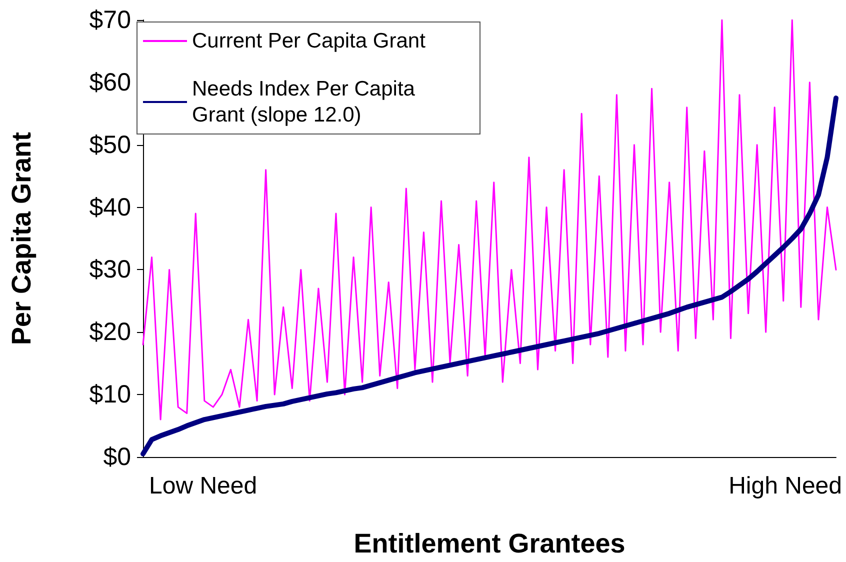 This screenshot has width=846, height=562. Describe the element at coordinates (203, 486) in the screenshot. I see `text: Low Need` at that location.